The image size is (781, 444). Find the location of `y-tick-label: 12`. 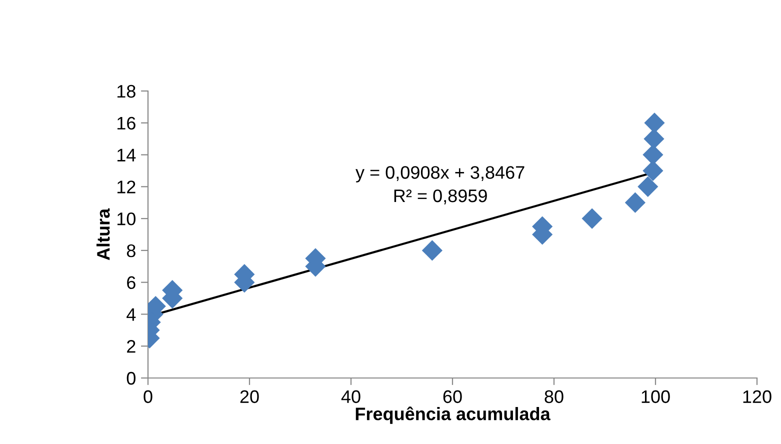

y-tick-label: 12 is located at coordinates (126, 187).